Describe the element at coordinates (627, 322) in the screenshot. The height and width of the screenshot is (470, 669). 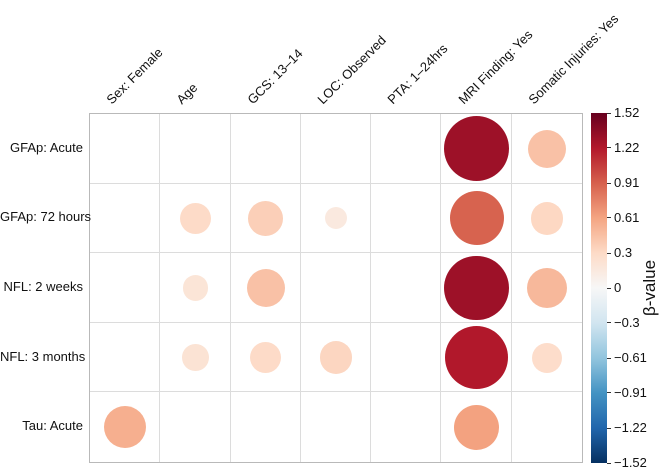
I see `colorbar-tick-label: −0.3` at that location.